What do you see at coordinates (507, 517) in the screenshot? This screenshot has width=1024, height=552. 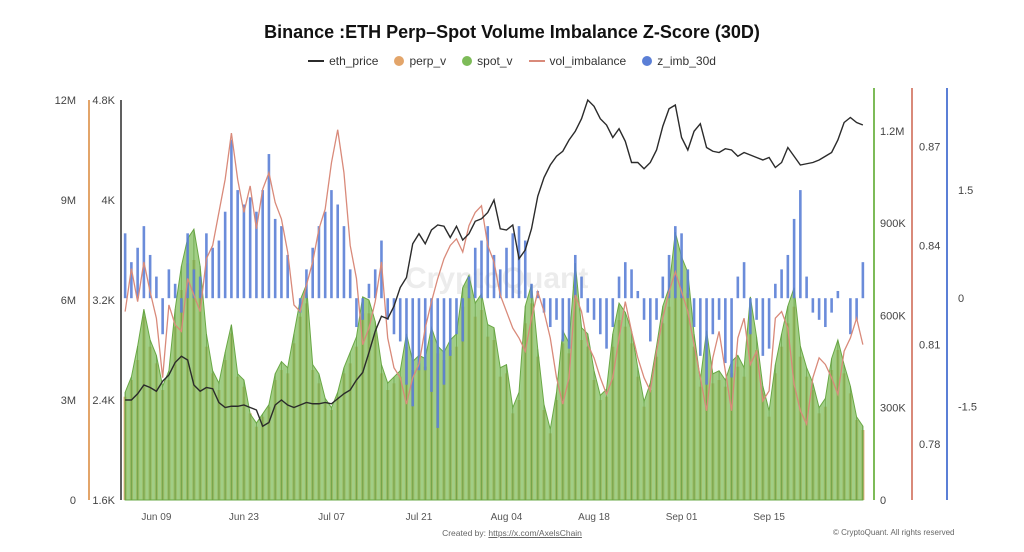 I see `x-tick-label: Aug 04` at bounding box center [507, 517].